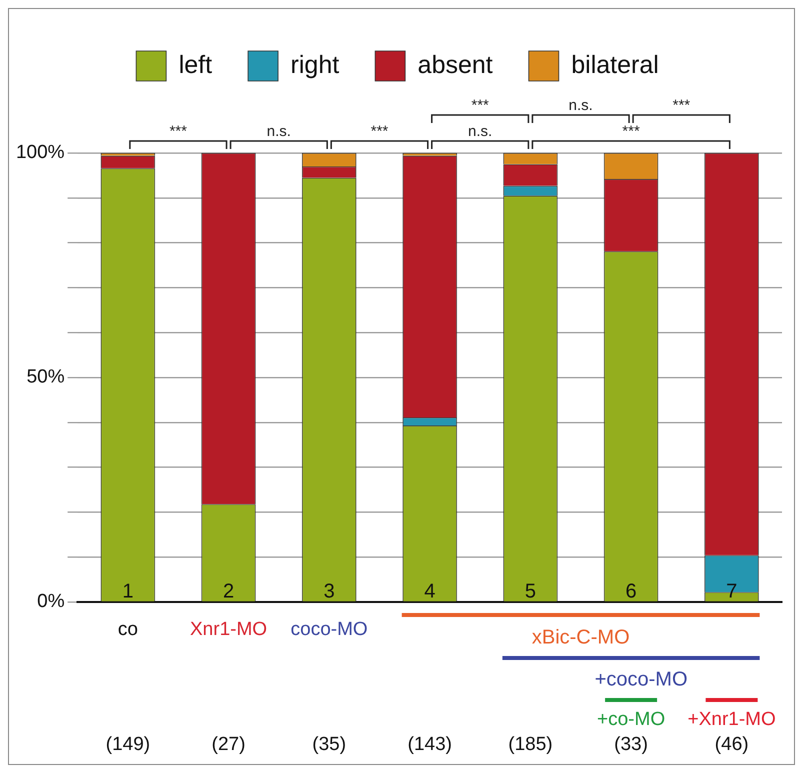  Describe the element at coordinates (732, 591) in the screenshot. I see `x-tick-label: 7` at that location.